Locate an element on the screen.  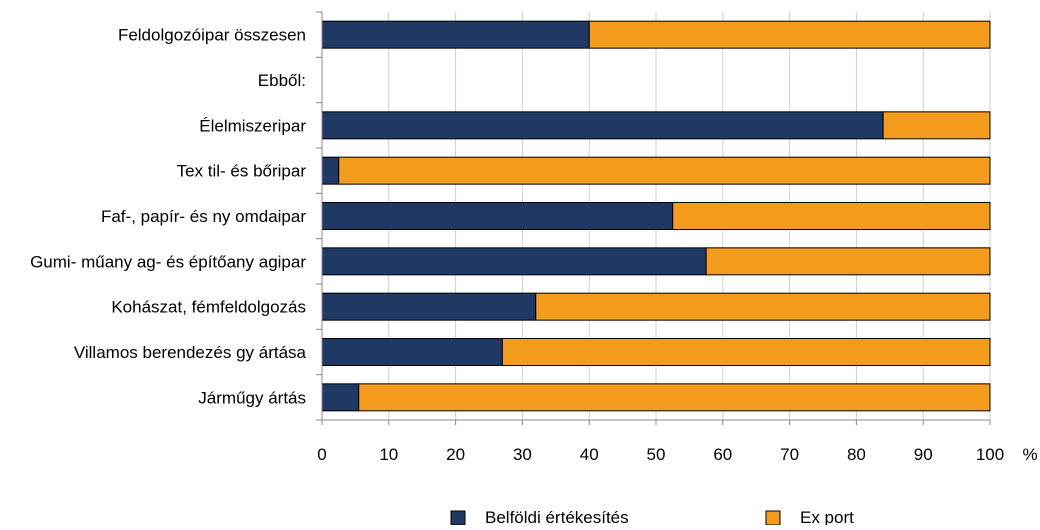
x-tick-label: 60 is located at coordinates (722, 454).